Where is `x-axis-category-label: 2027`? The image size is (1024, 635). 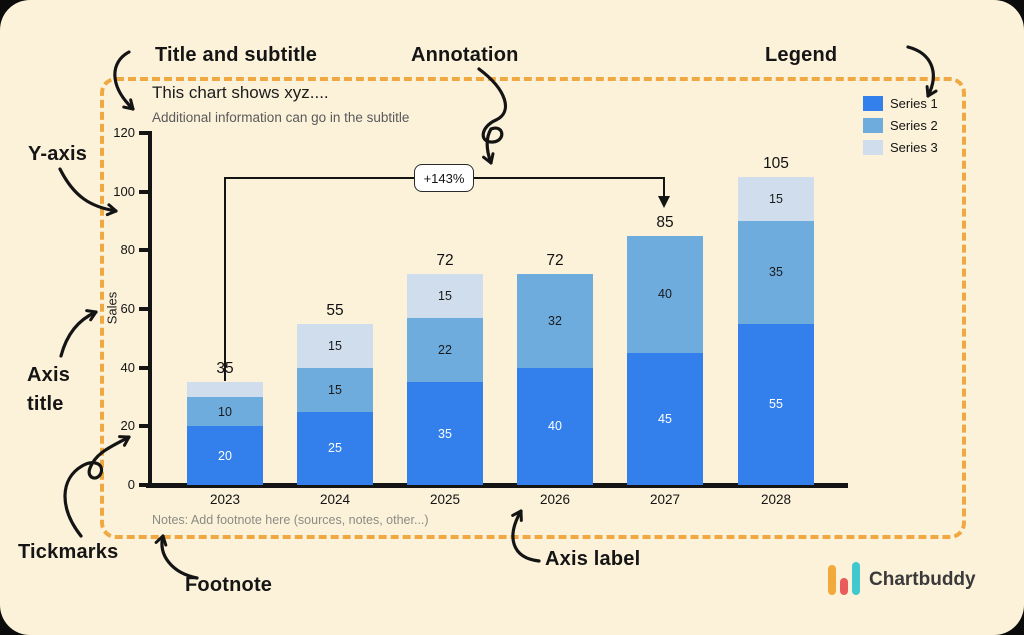
x-axis-category-label: 2027 is located at coordinates (665, 499).